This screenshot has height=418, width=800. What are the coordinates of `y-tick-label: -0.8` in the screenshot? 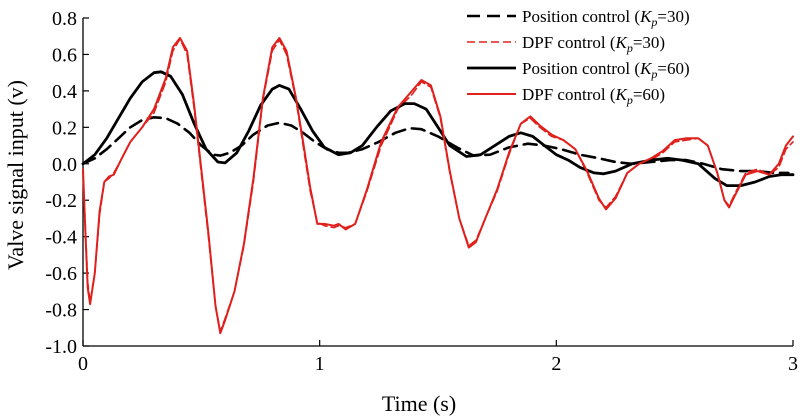 It's located at (61, 311).